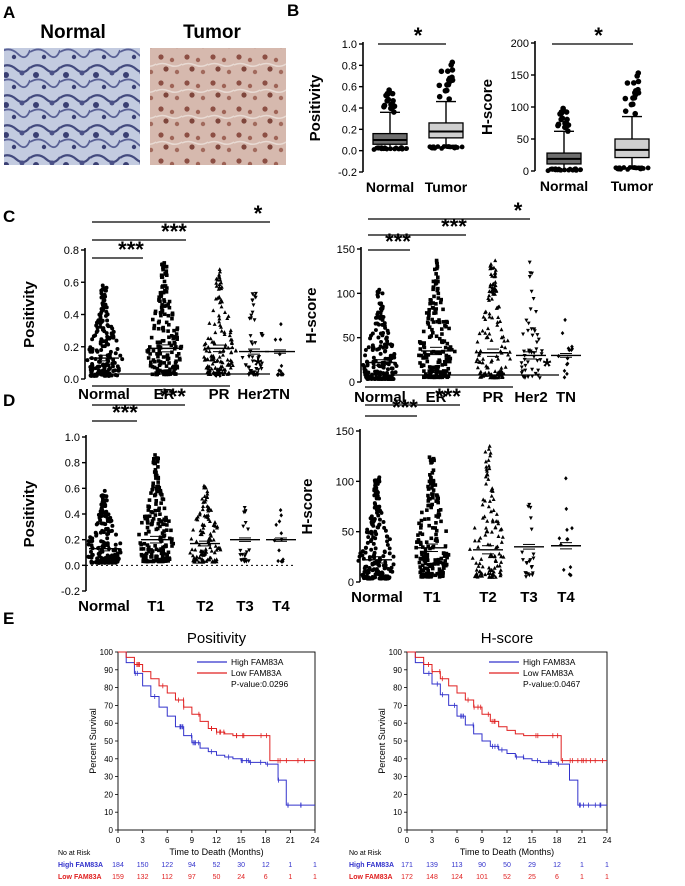 This screenshot has height=886, width=685. What do you see at coordinates (349, 339) in the screenshot?
I see `C2-y-tick-label: 50` at bounding box center [349, 339].